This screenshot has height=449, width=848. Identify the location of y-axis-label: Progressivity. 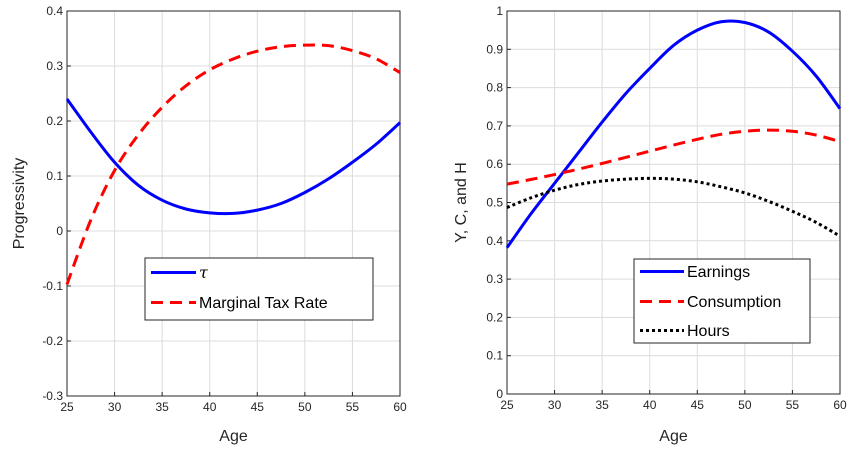
(19, 204).